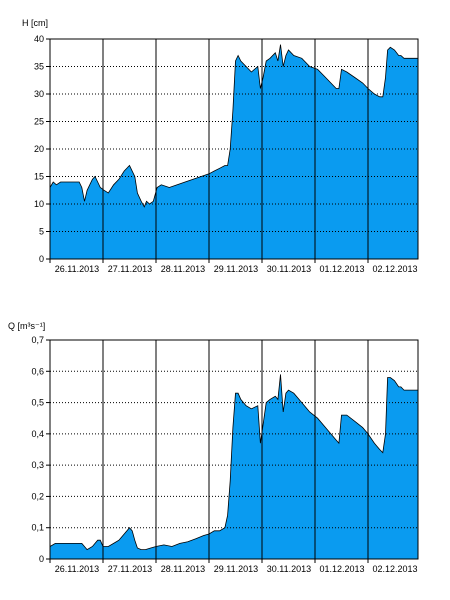 The width and height of the screenshot is (450, 600). What do you see at coordinates (37, 465) in the screenshot?
I see `discharge-y-tick-label: 0,3` at bounding box center [37, 465].